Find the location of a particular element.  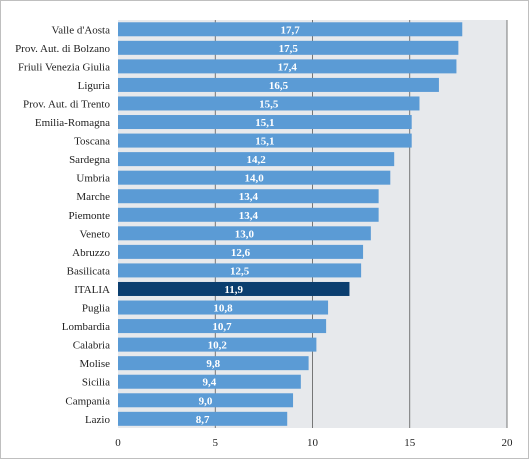

data-label: 13,0 is located at coordinates (245, 234).